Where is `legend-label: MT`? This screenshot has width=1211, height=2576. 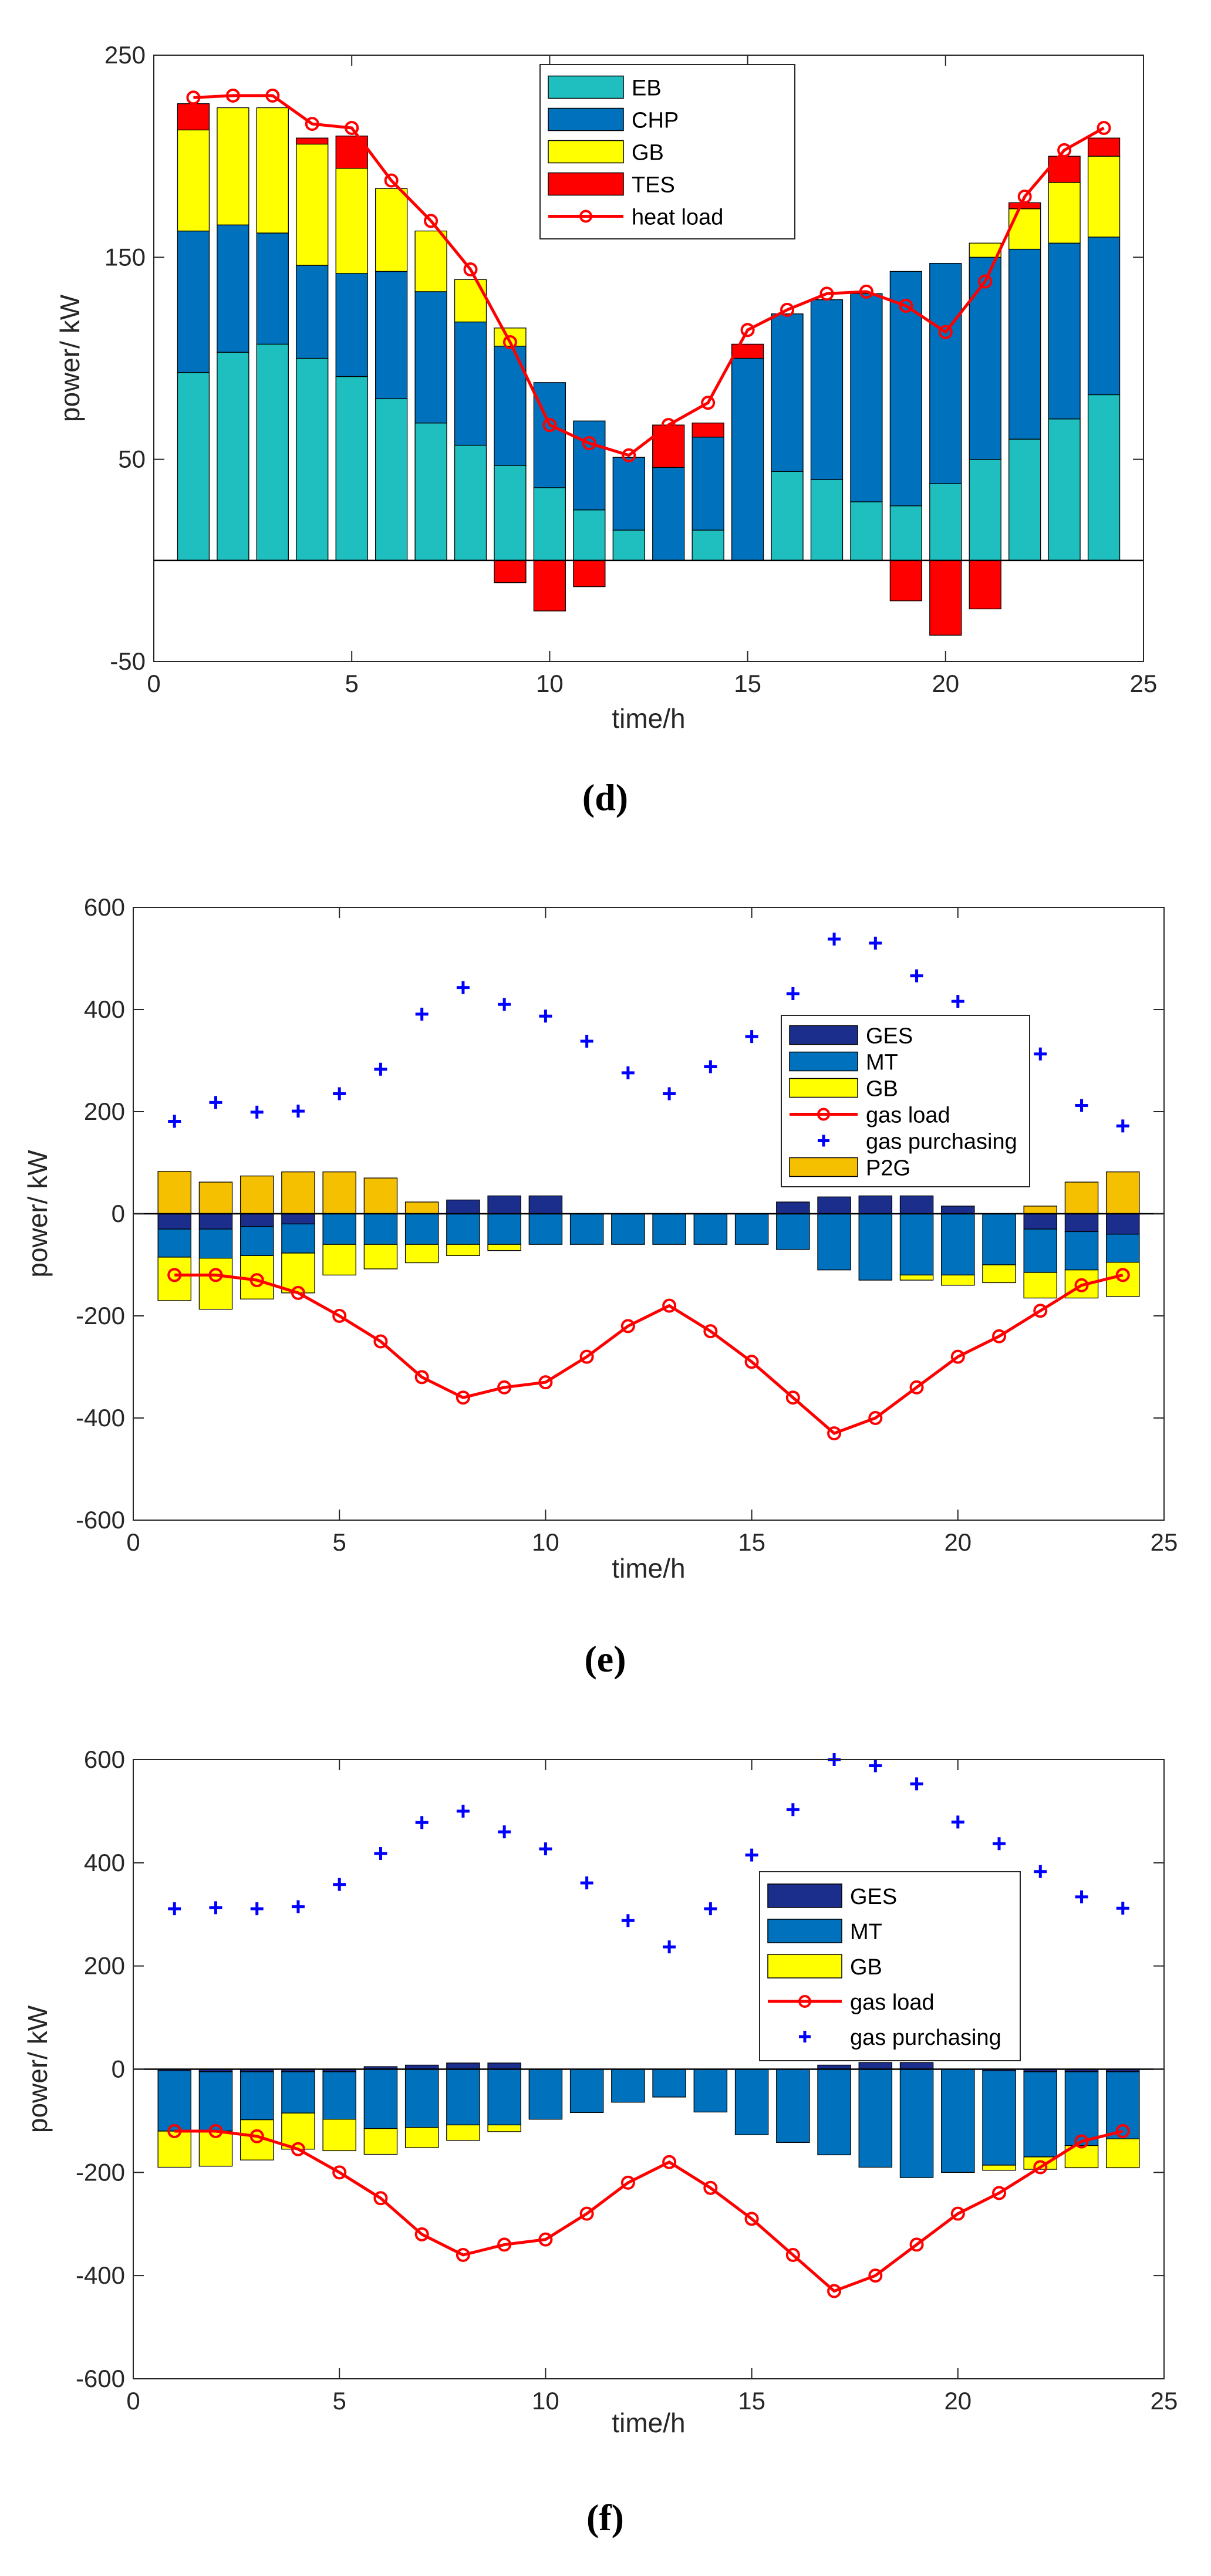 legend-label: MT is located at coordinates (882, 1063).